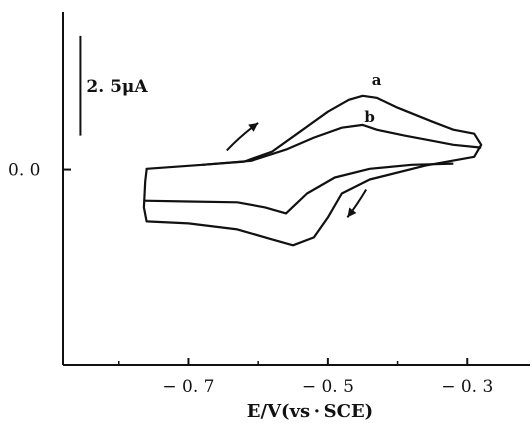 Image resolution: width=532 pixels, height=426 pixels. Describe the element at coordinates (310, 411) in the screenshot. I see `x-axis-label: E/V(vs · SCE)` at that location.